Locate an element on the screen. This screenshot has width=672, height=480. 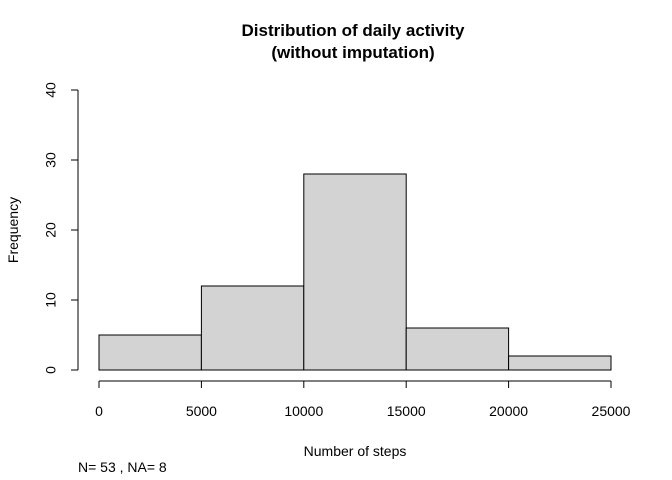
y-tick-label-0: 0 is located at coordinates (51, 370).